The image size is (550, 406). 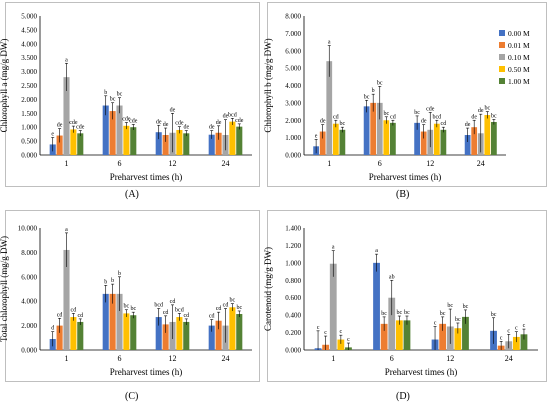 I want to click on y-tick-label: 1.400, so click(x=293, y=229).